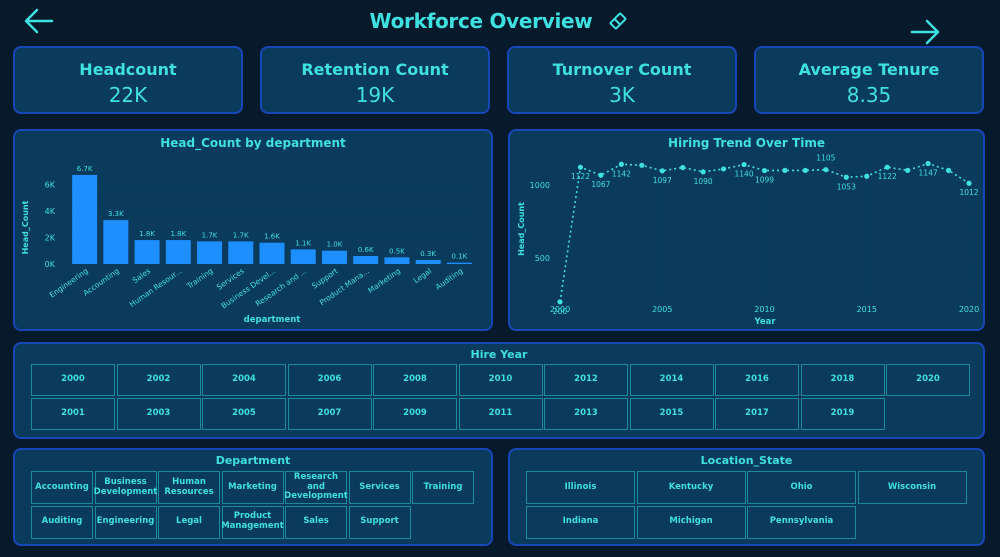 The image size is (1000, 557). What do you see at coordinates (671, 413) in the screenshot?
I see `hire-year-tile: 2015` at bounding box center [671, 413].